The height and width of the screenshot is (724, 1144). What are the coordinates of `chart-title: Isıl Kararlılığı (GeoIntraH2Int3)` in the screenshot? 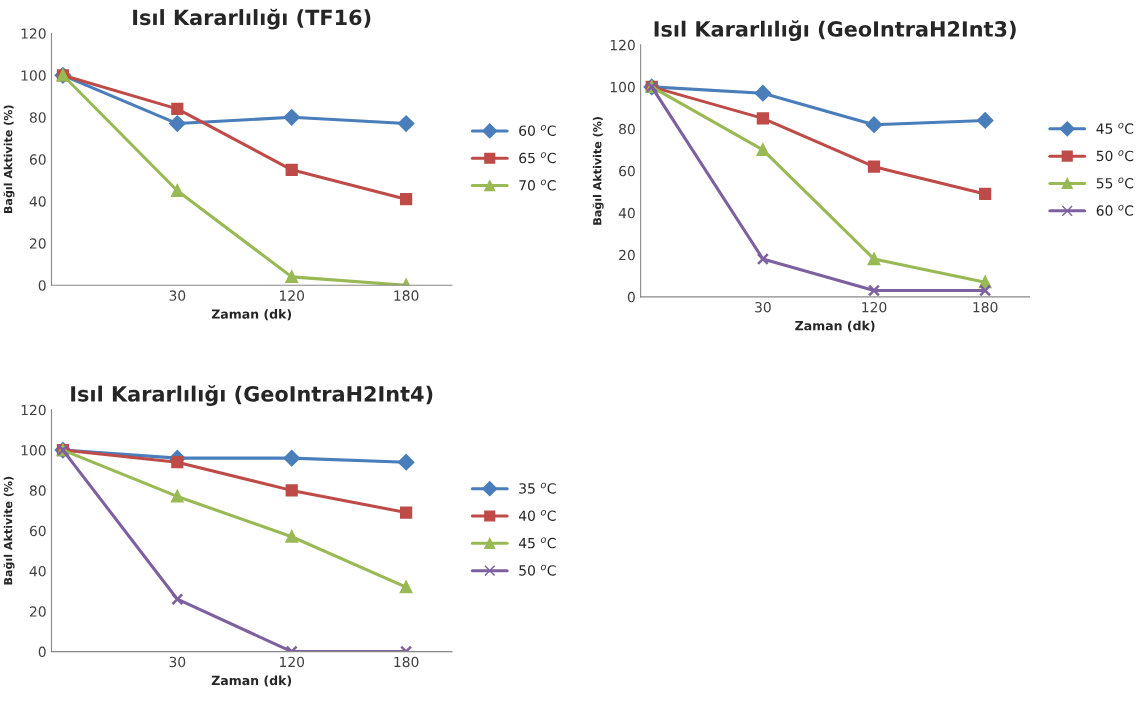 It's located at (835, 31).